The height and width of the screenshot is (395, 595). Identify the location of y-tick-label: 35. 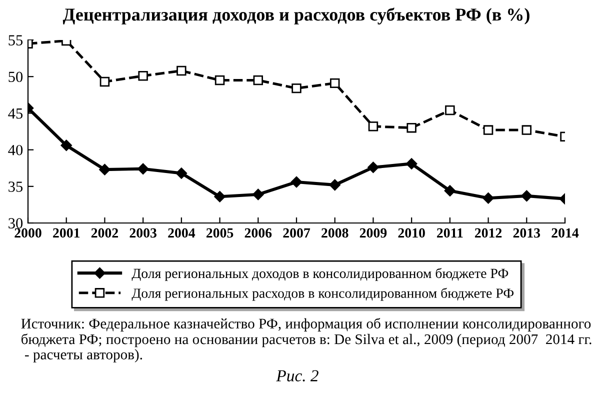
(15, 187).